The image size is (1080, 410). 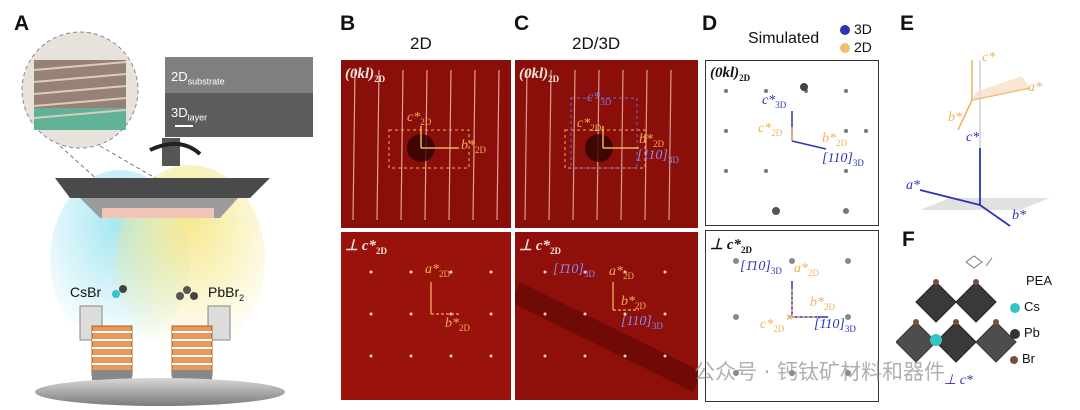 I want to click on panel-c-bstar: b*2D, so click(x=651, y=140).